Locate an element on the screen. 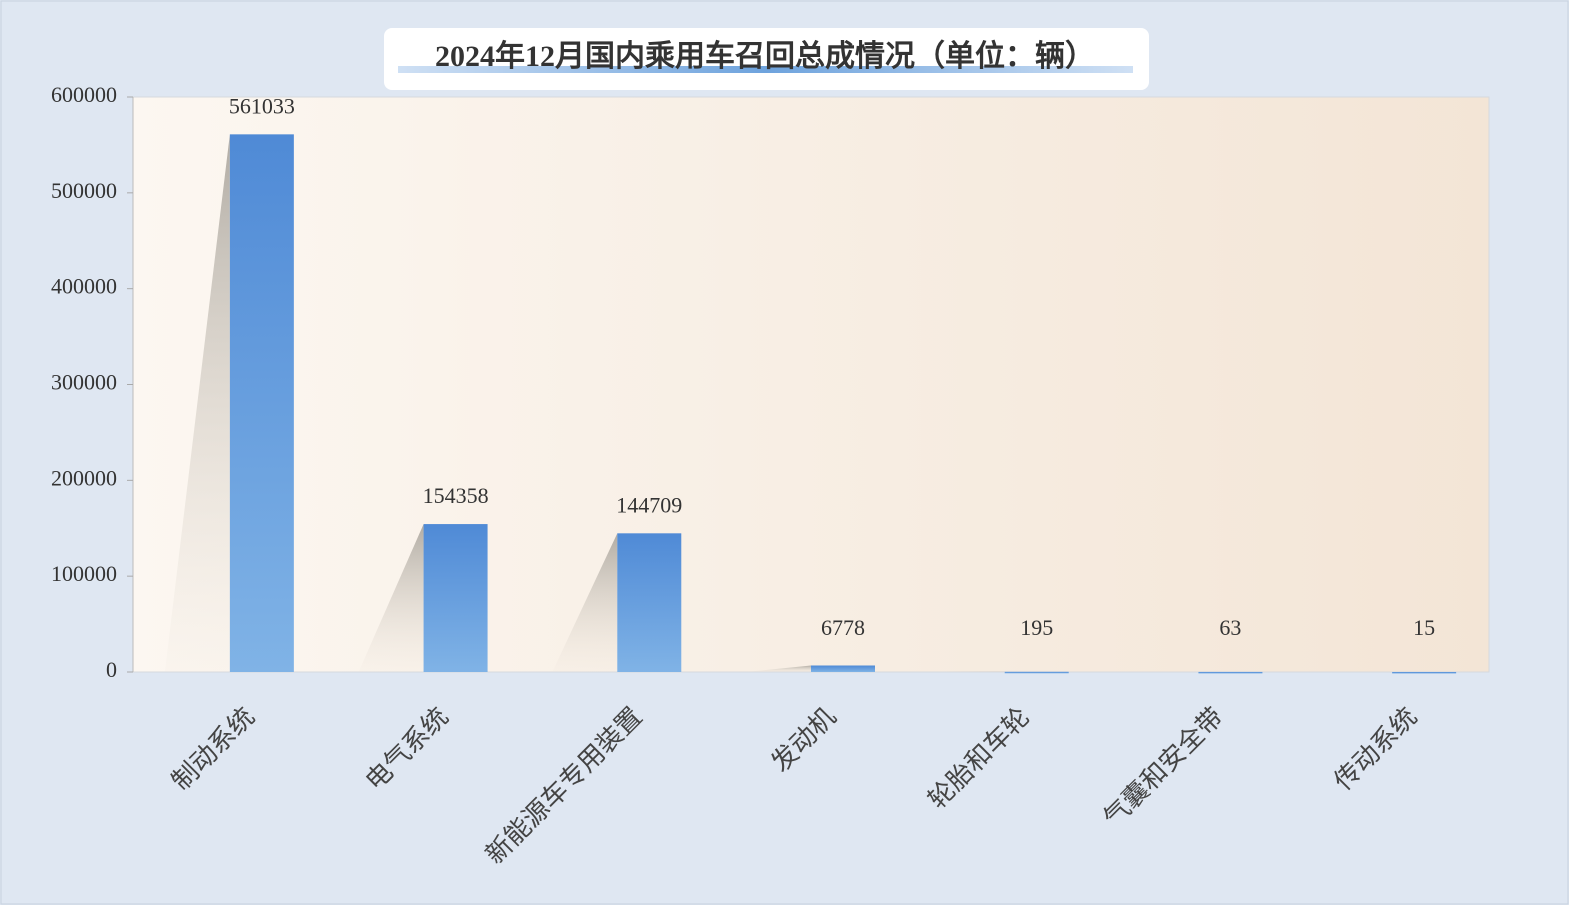 This screenshot has width=1569, height=905. value-label: 15 is located at coordinates (1424, 627).